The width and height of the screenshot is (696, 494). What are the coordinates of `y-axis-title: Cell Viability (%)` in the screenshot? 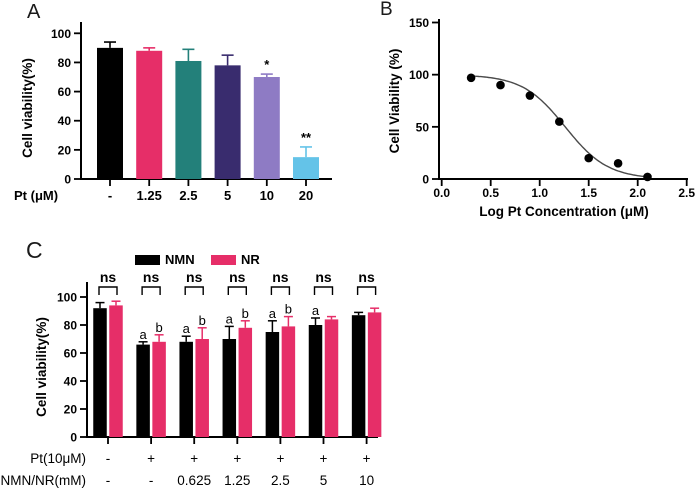 It's located at (394, 101).